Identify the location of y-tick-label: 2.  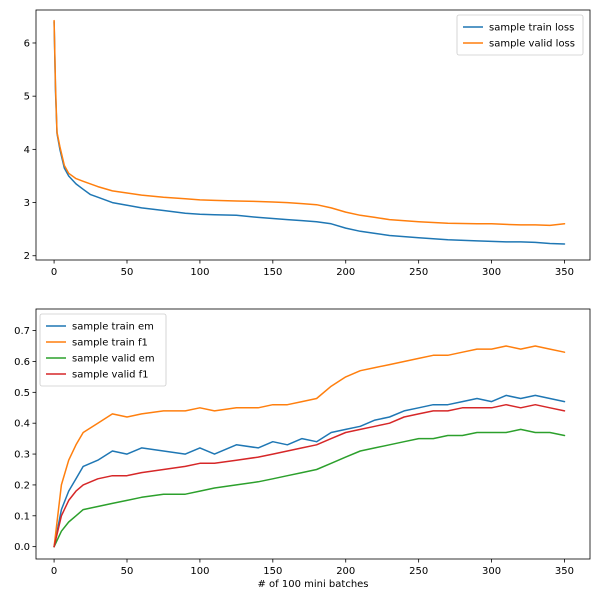
(27, 256).